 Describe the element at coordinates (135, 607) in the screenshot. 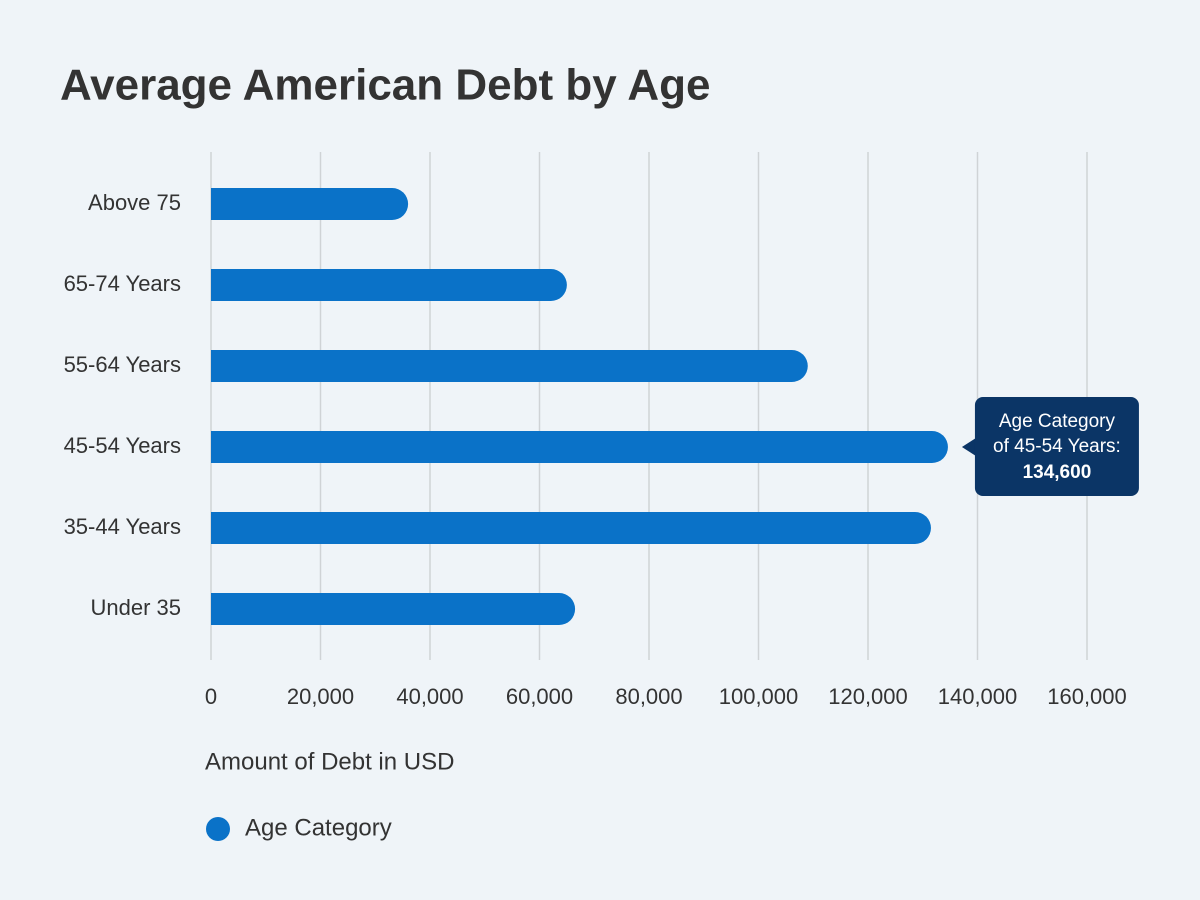

I see `y-tick-label: Under 35` at that location.